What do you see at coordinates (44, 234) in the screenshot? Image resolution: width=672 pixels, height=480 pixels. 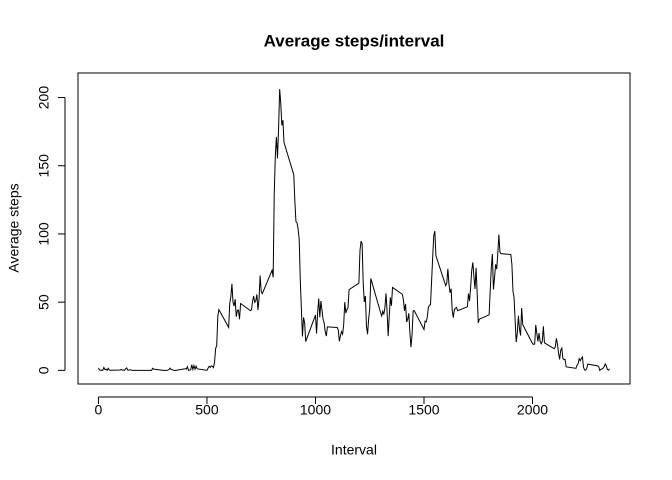 I see `y-tick-label: 100` at bounding box center [44, 234].